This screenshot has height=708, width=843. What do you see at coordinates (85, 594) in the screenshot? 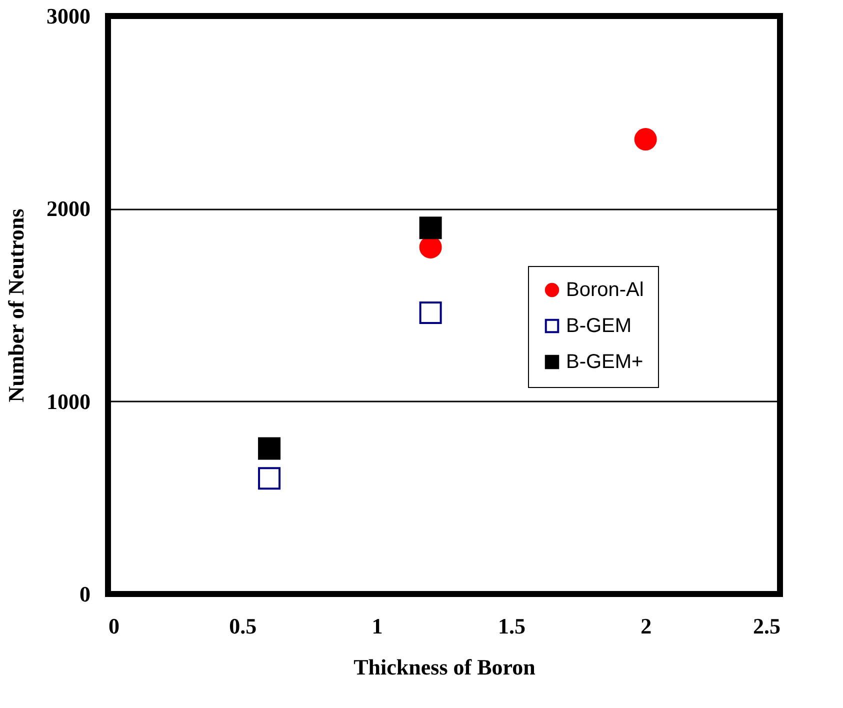
I see `y-tick-label: 0` at bounding box center [85, 594].